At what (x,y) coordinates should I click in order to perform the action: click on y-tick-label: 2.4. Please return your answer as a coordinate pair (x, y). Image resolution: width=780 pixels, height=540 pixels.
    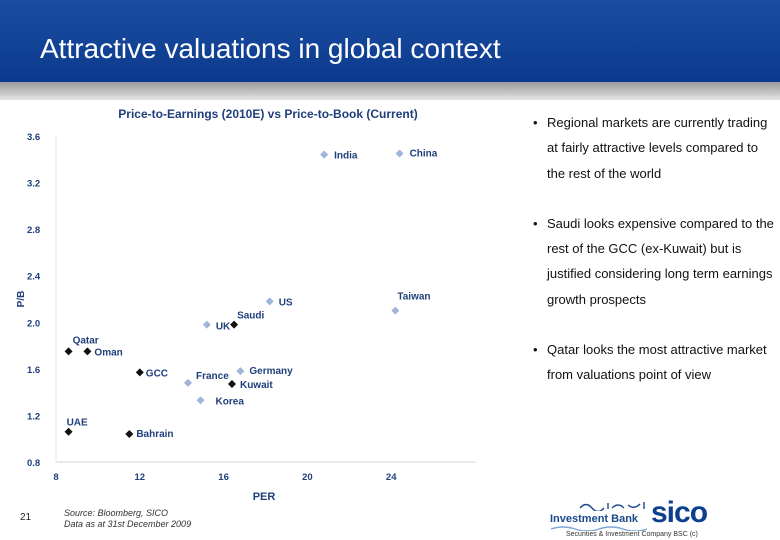
    Looking at the image, I should click on (34, 277).